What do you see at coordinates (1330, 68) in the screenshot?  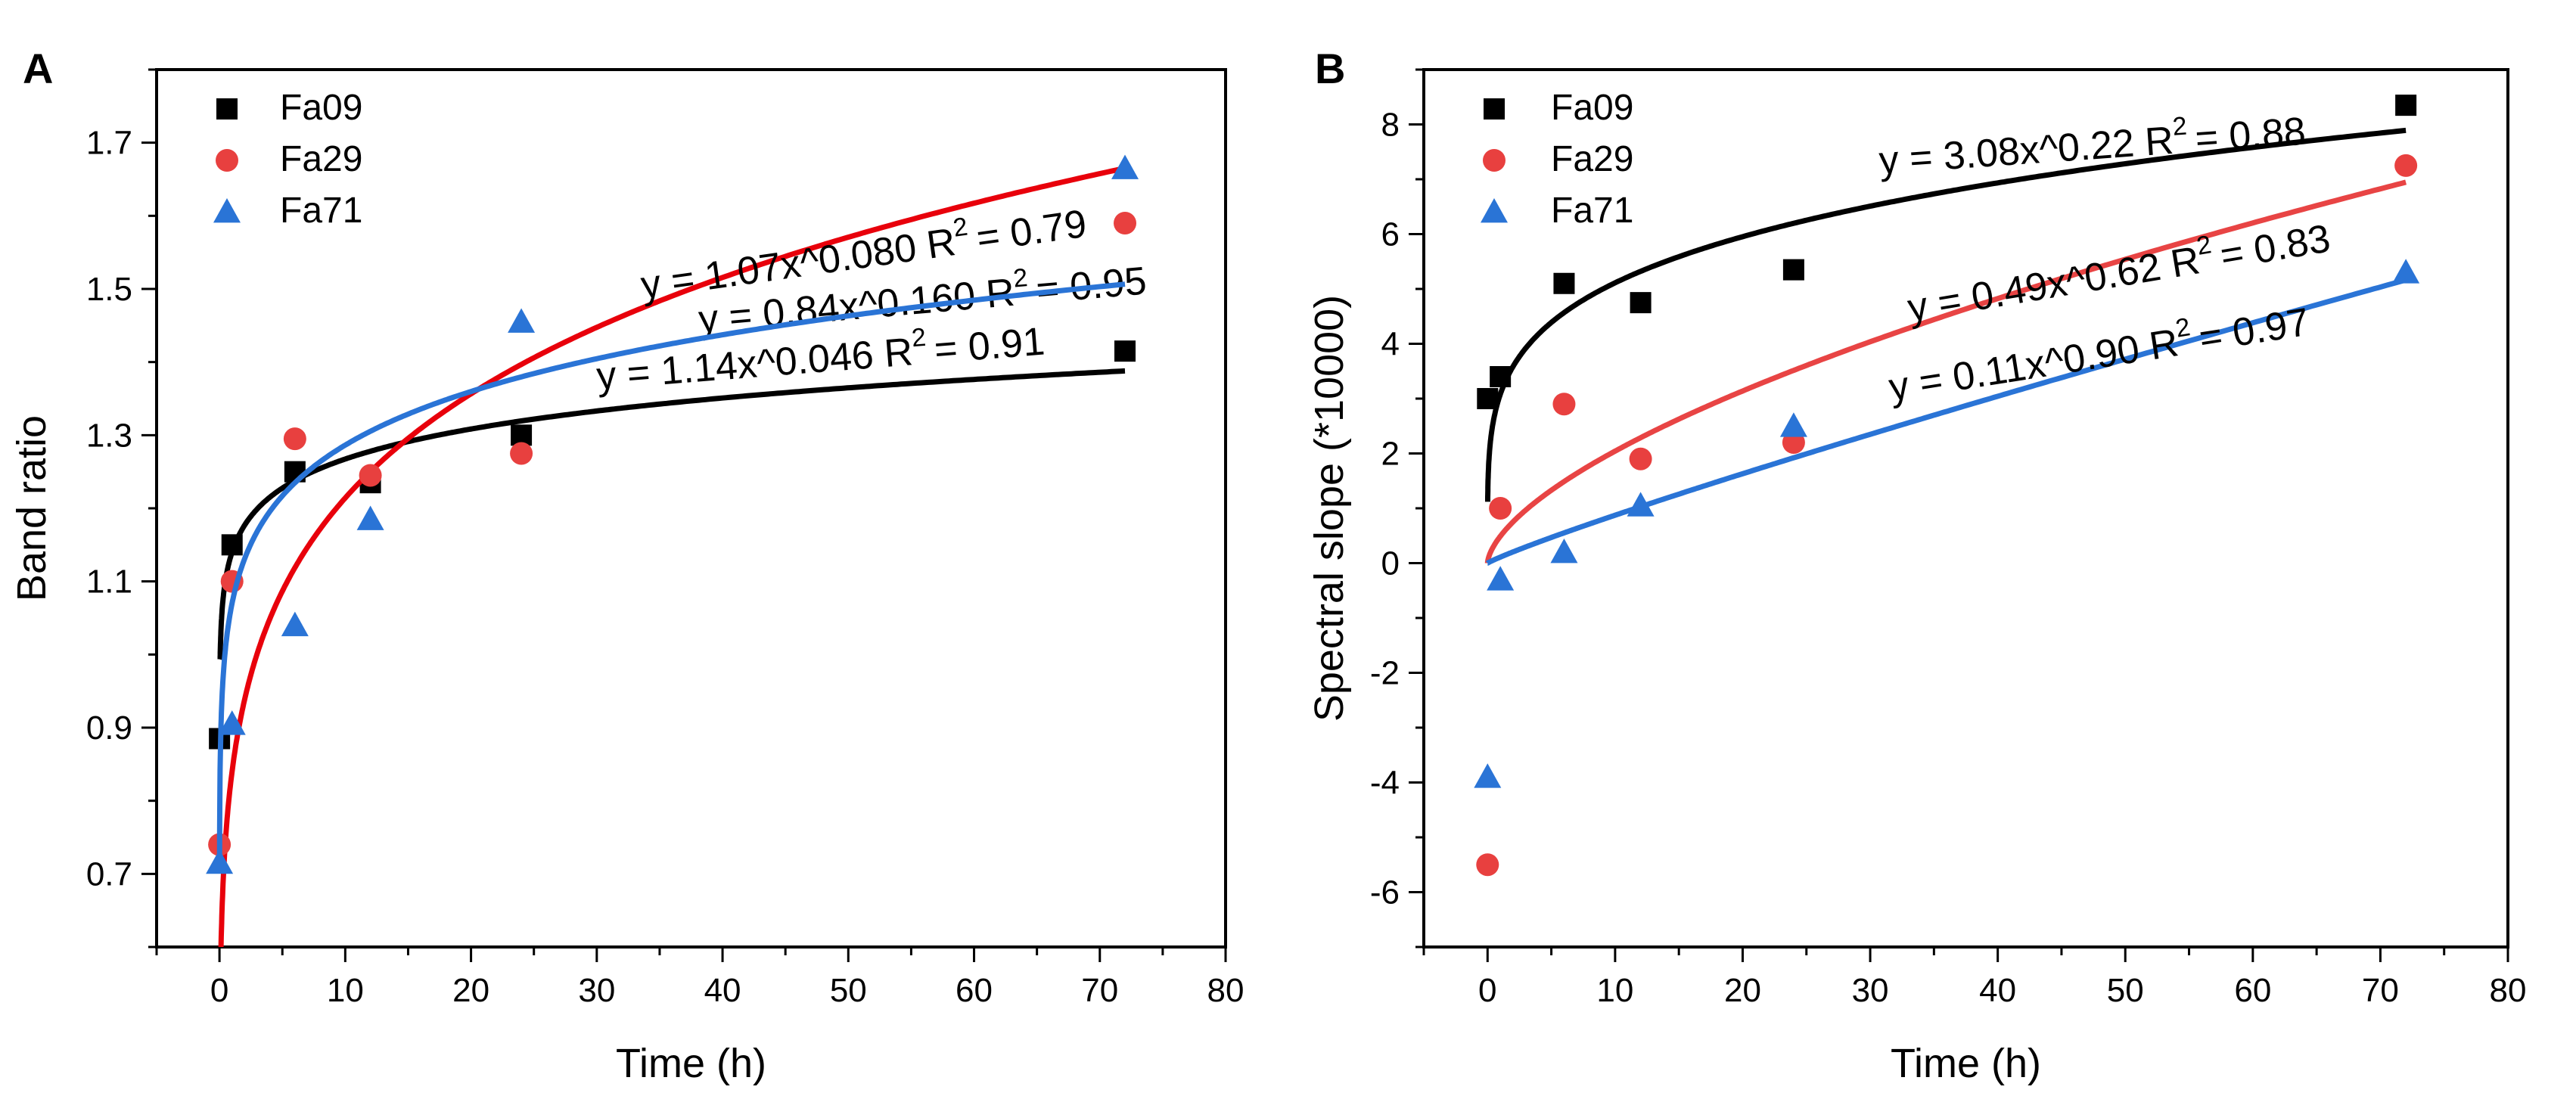 I see `panel-label: B` at bounding box center [1330, 68].